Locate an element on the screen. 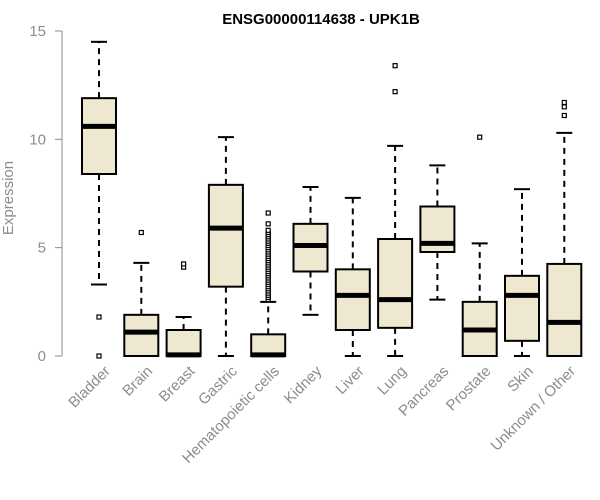 This screenshot has width=600, height=500. x-category-label: Prostate is located at coordinates (469, 389).